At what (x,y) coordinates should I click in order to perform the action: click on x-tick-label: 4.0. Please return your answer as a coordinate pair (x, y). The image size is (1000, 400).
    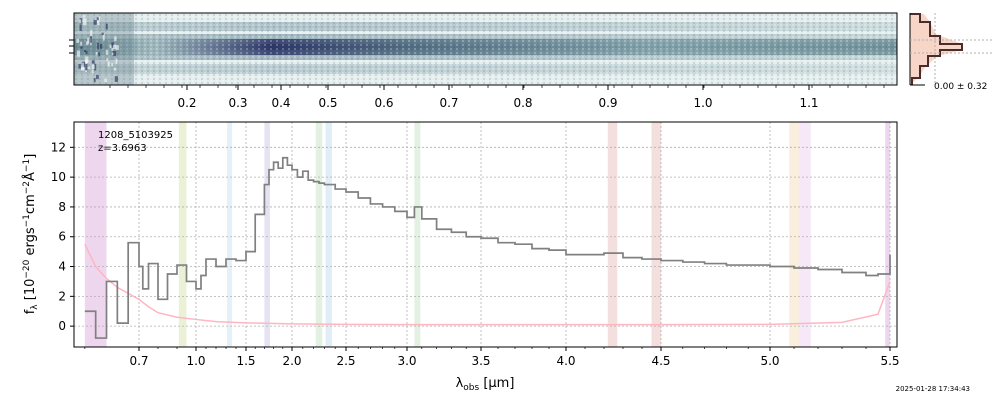
    Looking at the image, I should click on (565, 361).